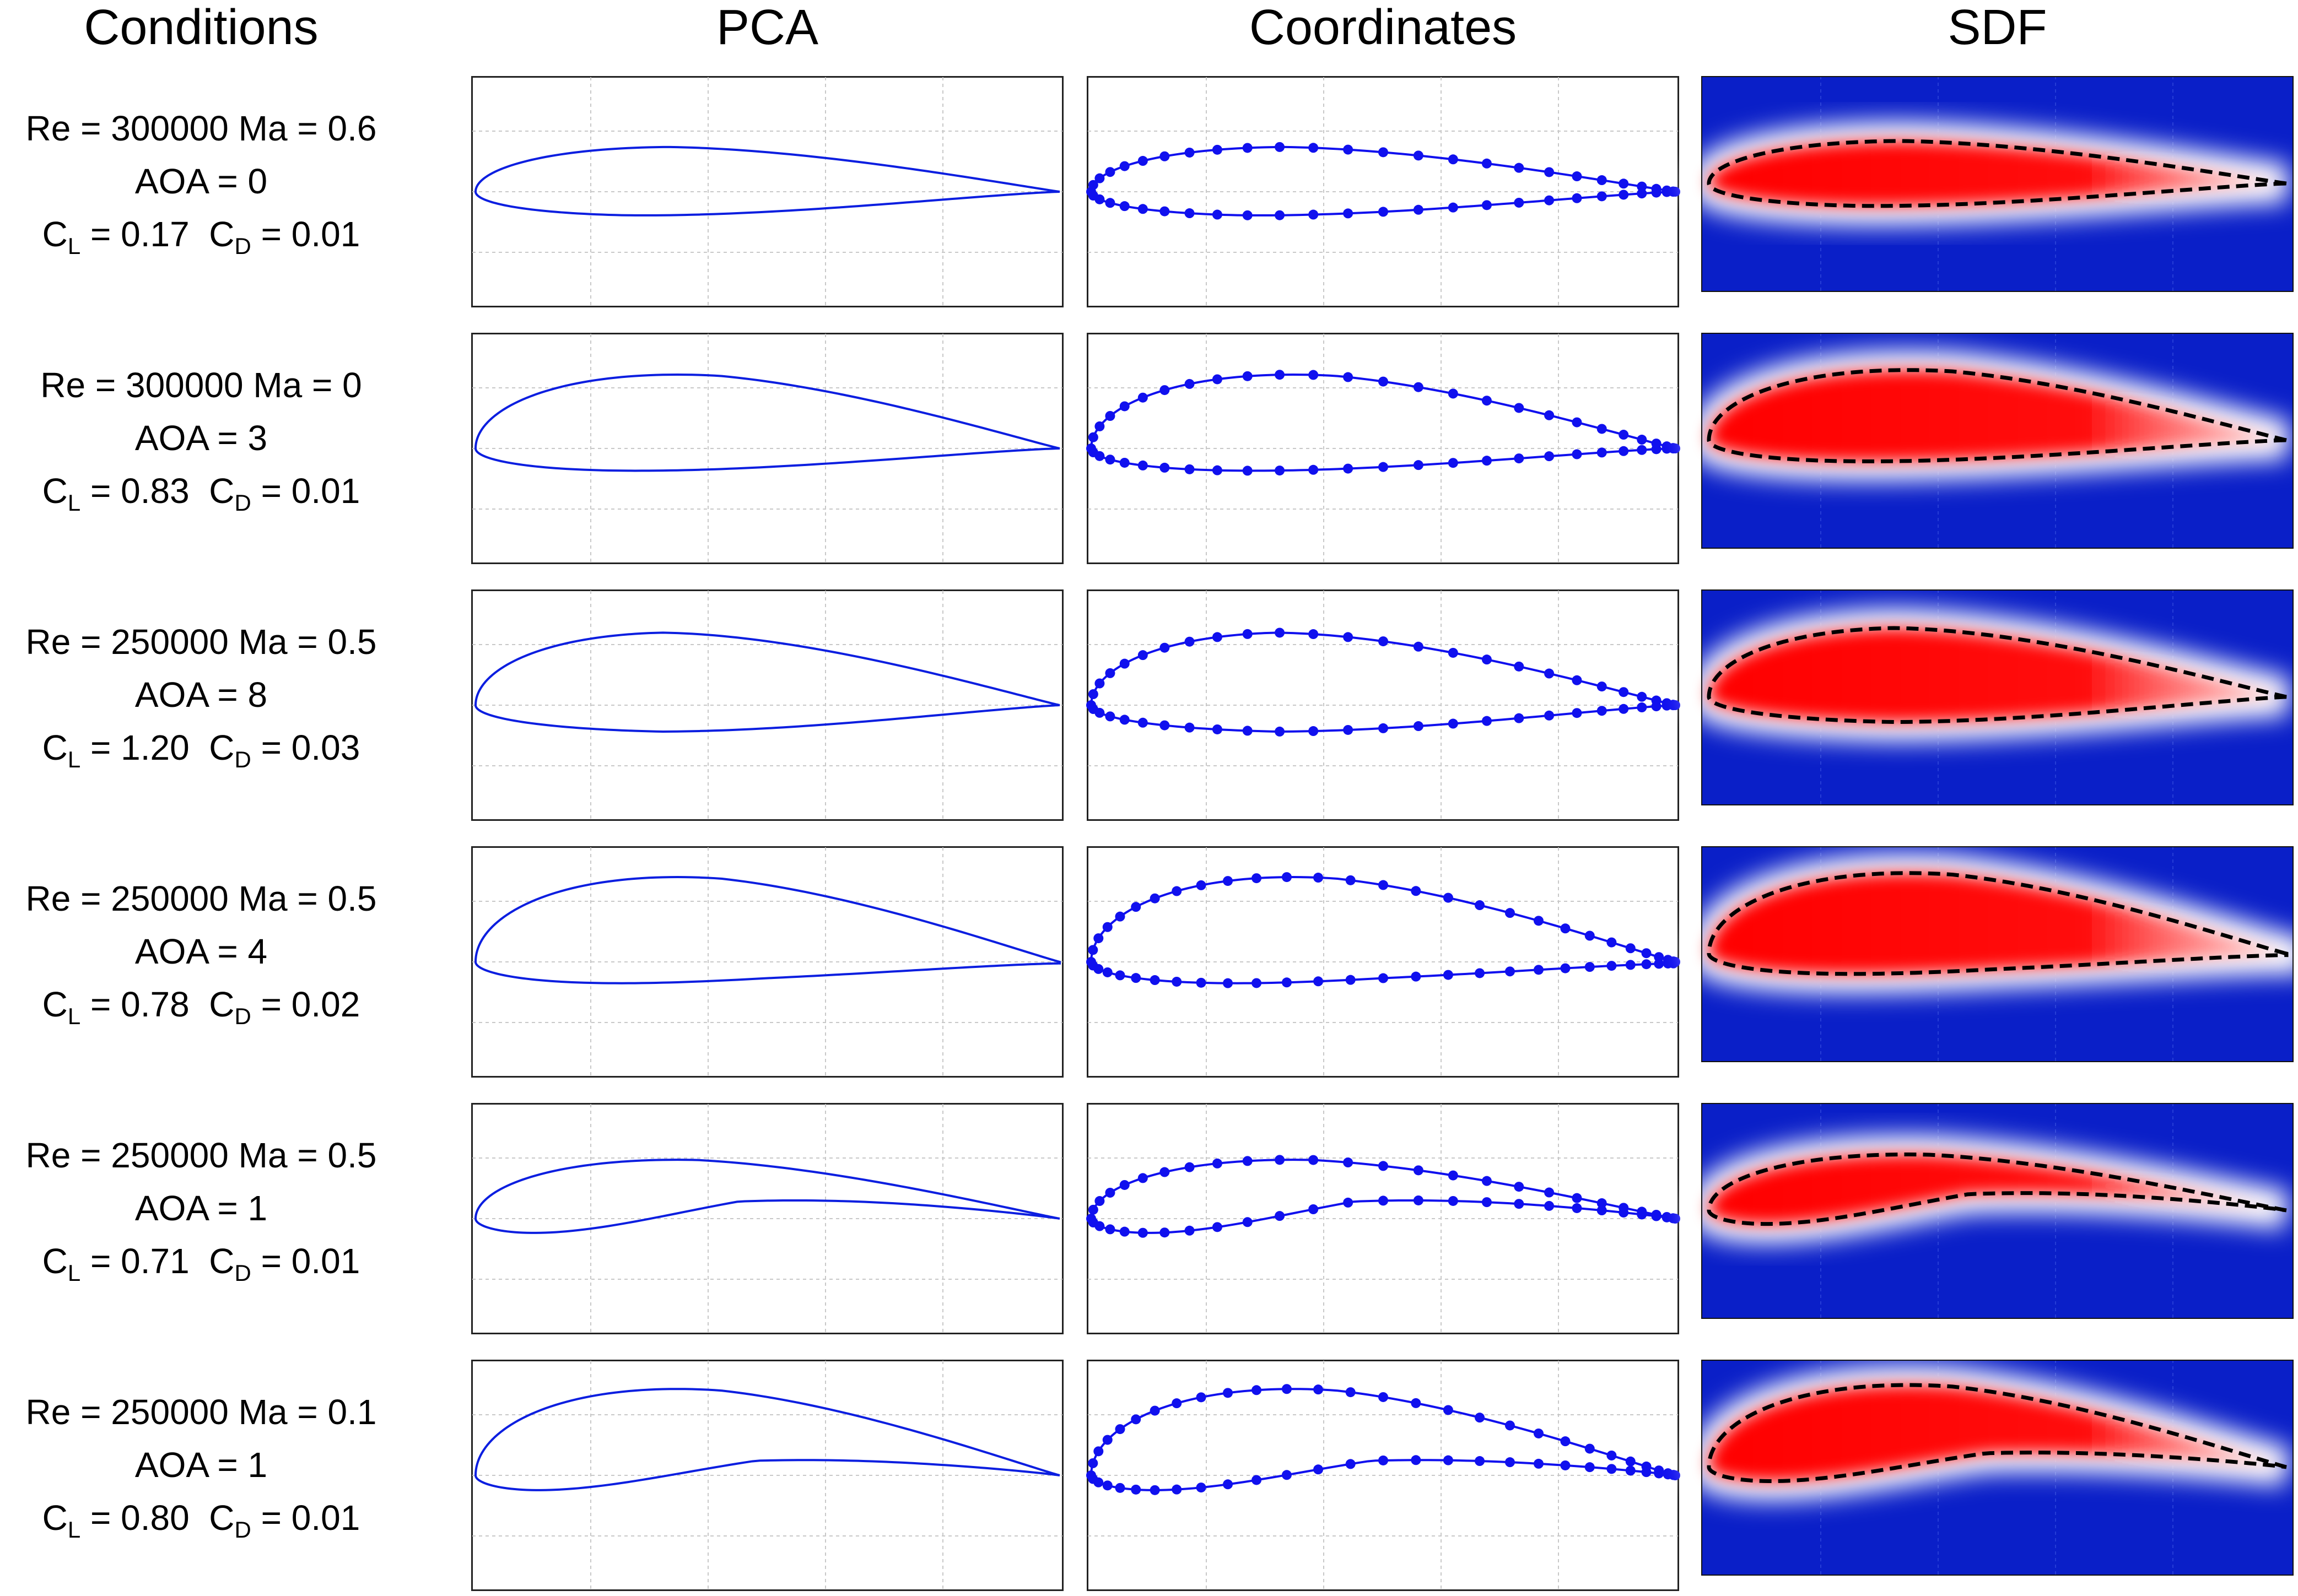 The height and width of the screenshot is (1596, 2298). Describe the element at coordinates (116, 493) in the screenshot. I see `cl-value: CL = 0.83` at that location.